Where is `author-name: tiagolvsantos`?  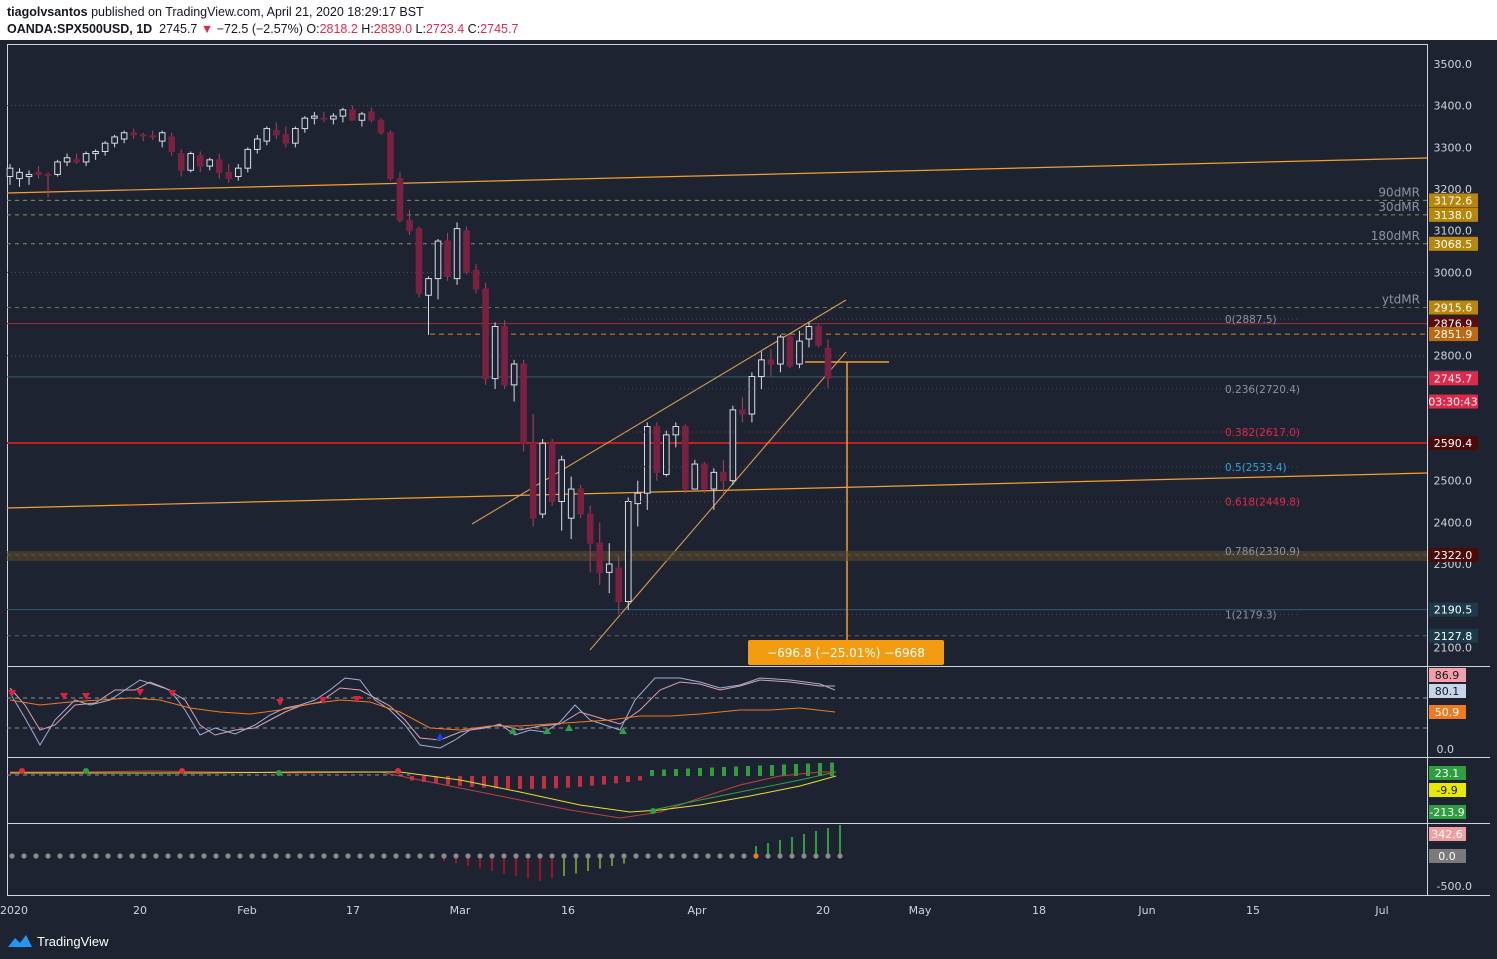
author-name: tiagolvsantos is located at coordinates (47, 12).